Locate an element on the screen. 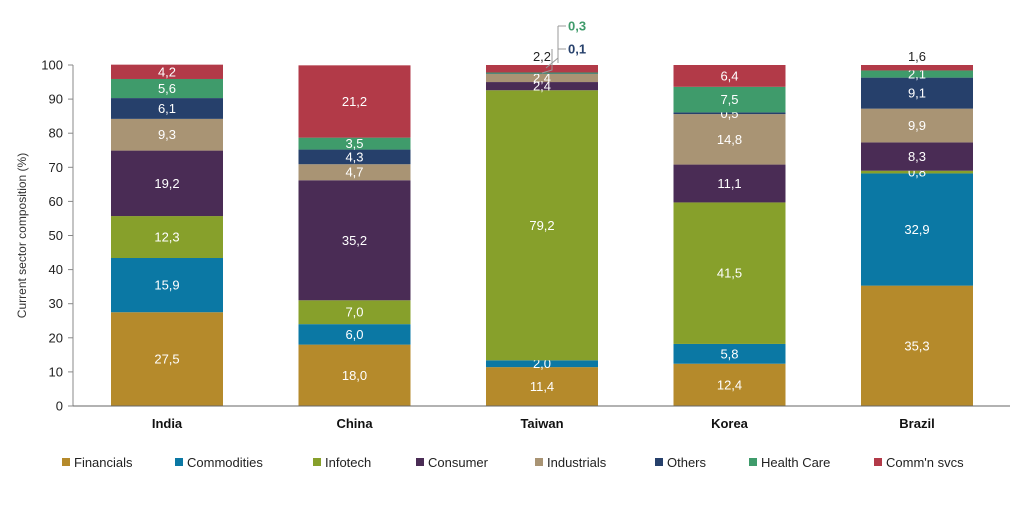 The height and width of the screenshot is (512, 1024). data-label: 21,2 is located at coordinates (354, 101).